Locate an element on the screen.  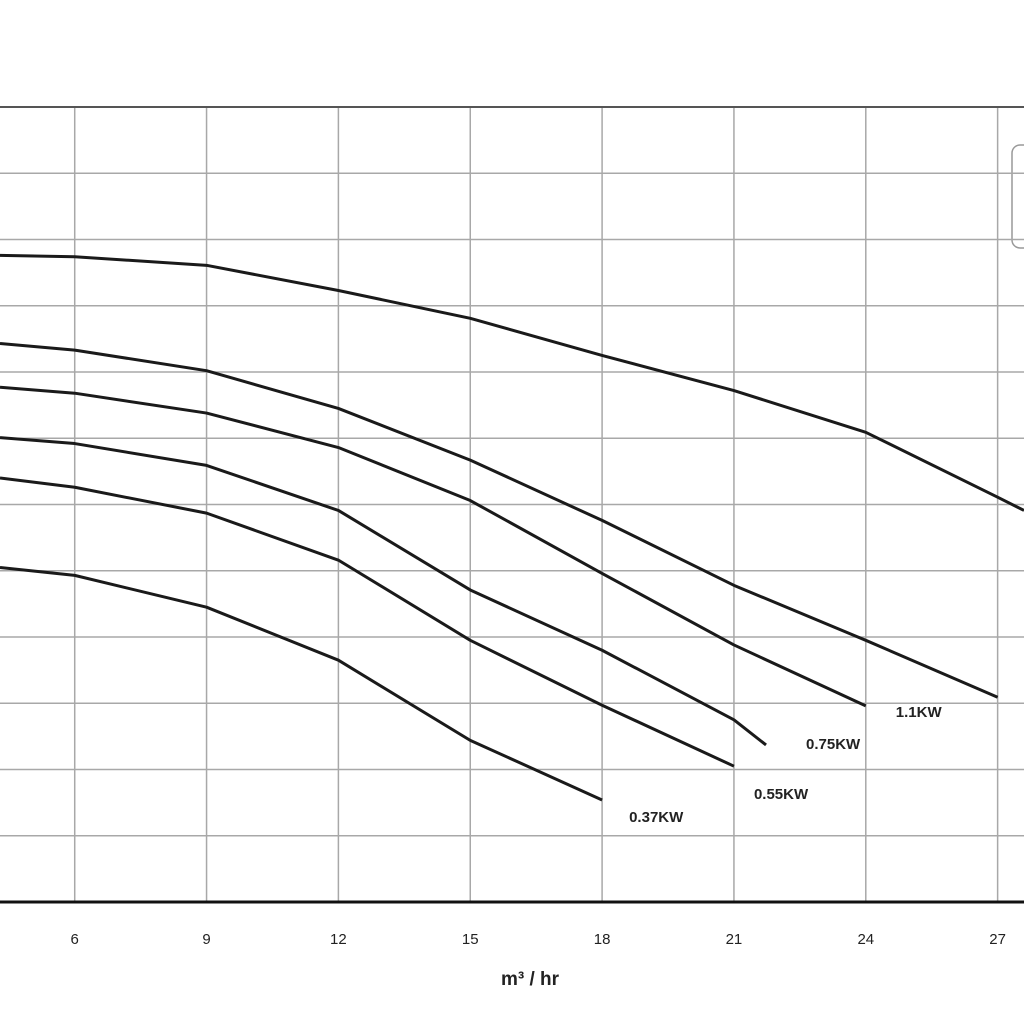
x-tick-label: 18 is located at coordinates (602, 939).